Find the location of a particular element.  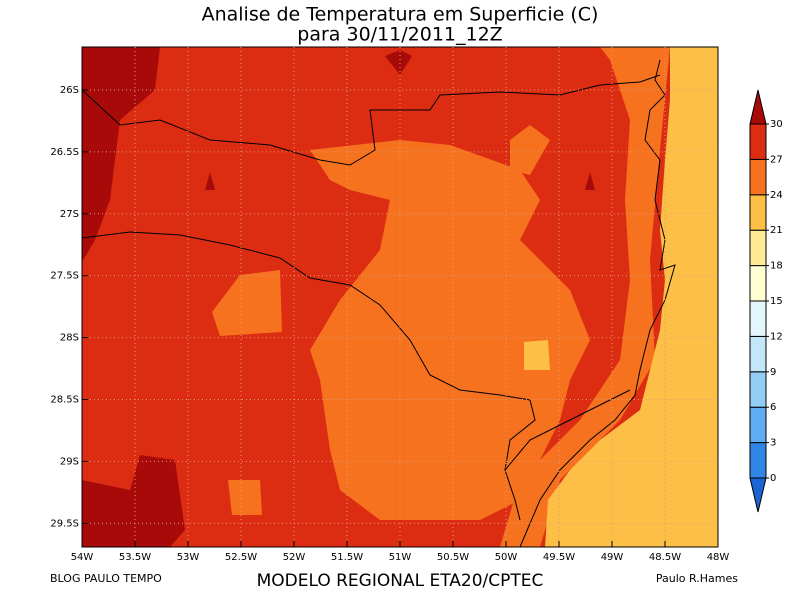

lon-label: 51.5W is located at coordinates (347, 557).